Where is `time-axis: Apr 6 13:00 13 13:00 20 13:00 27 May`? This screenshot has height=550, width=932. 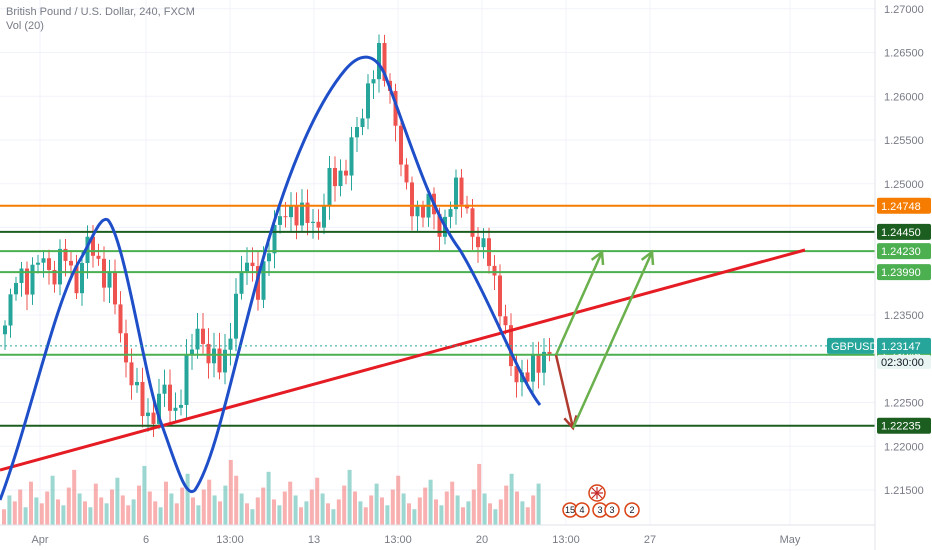 time-axis: Apr 6 13:00 13 13:00 20 13:00 27 May is located at coordinates (437, 535).